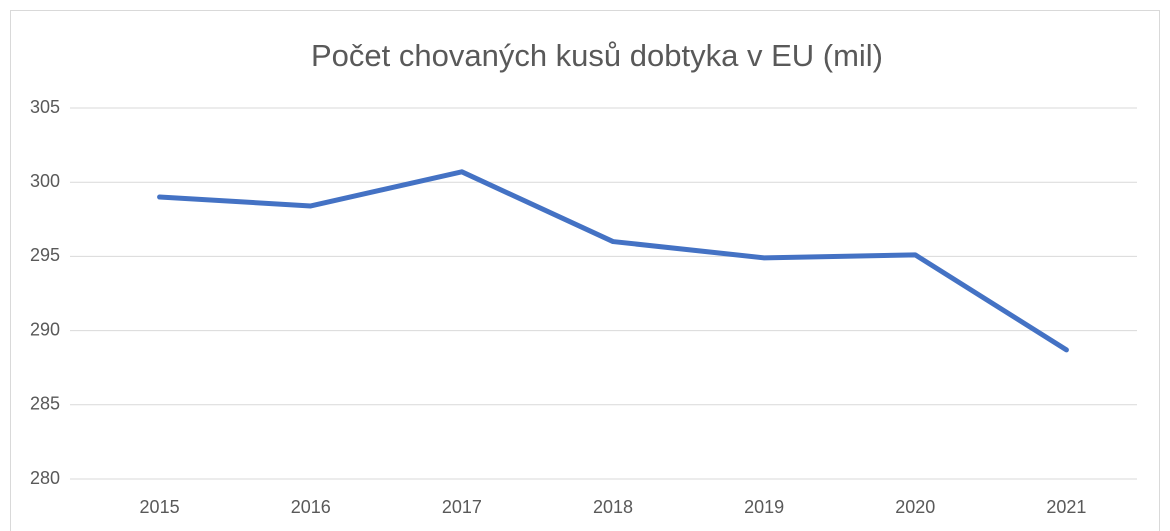  I want to click on x-tick-label: 2020, so click(915, 507).